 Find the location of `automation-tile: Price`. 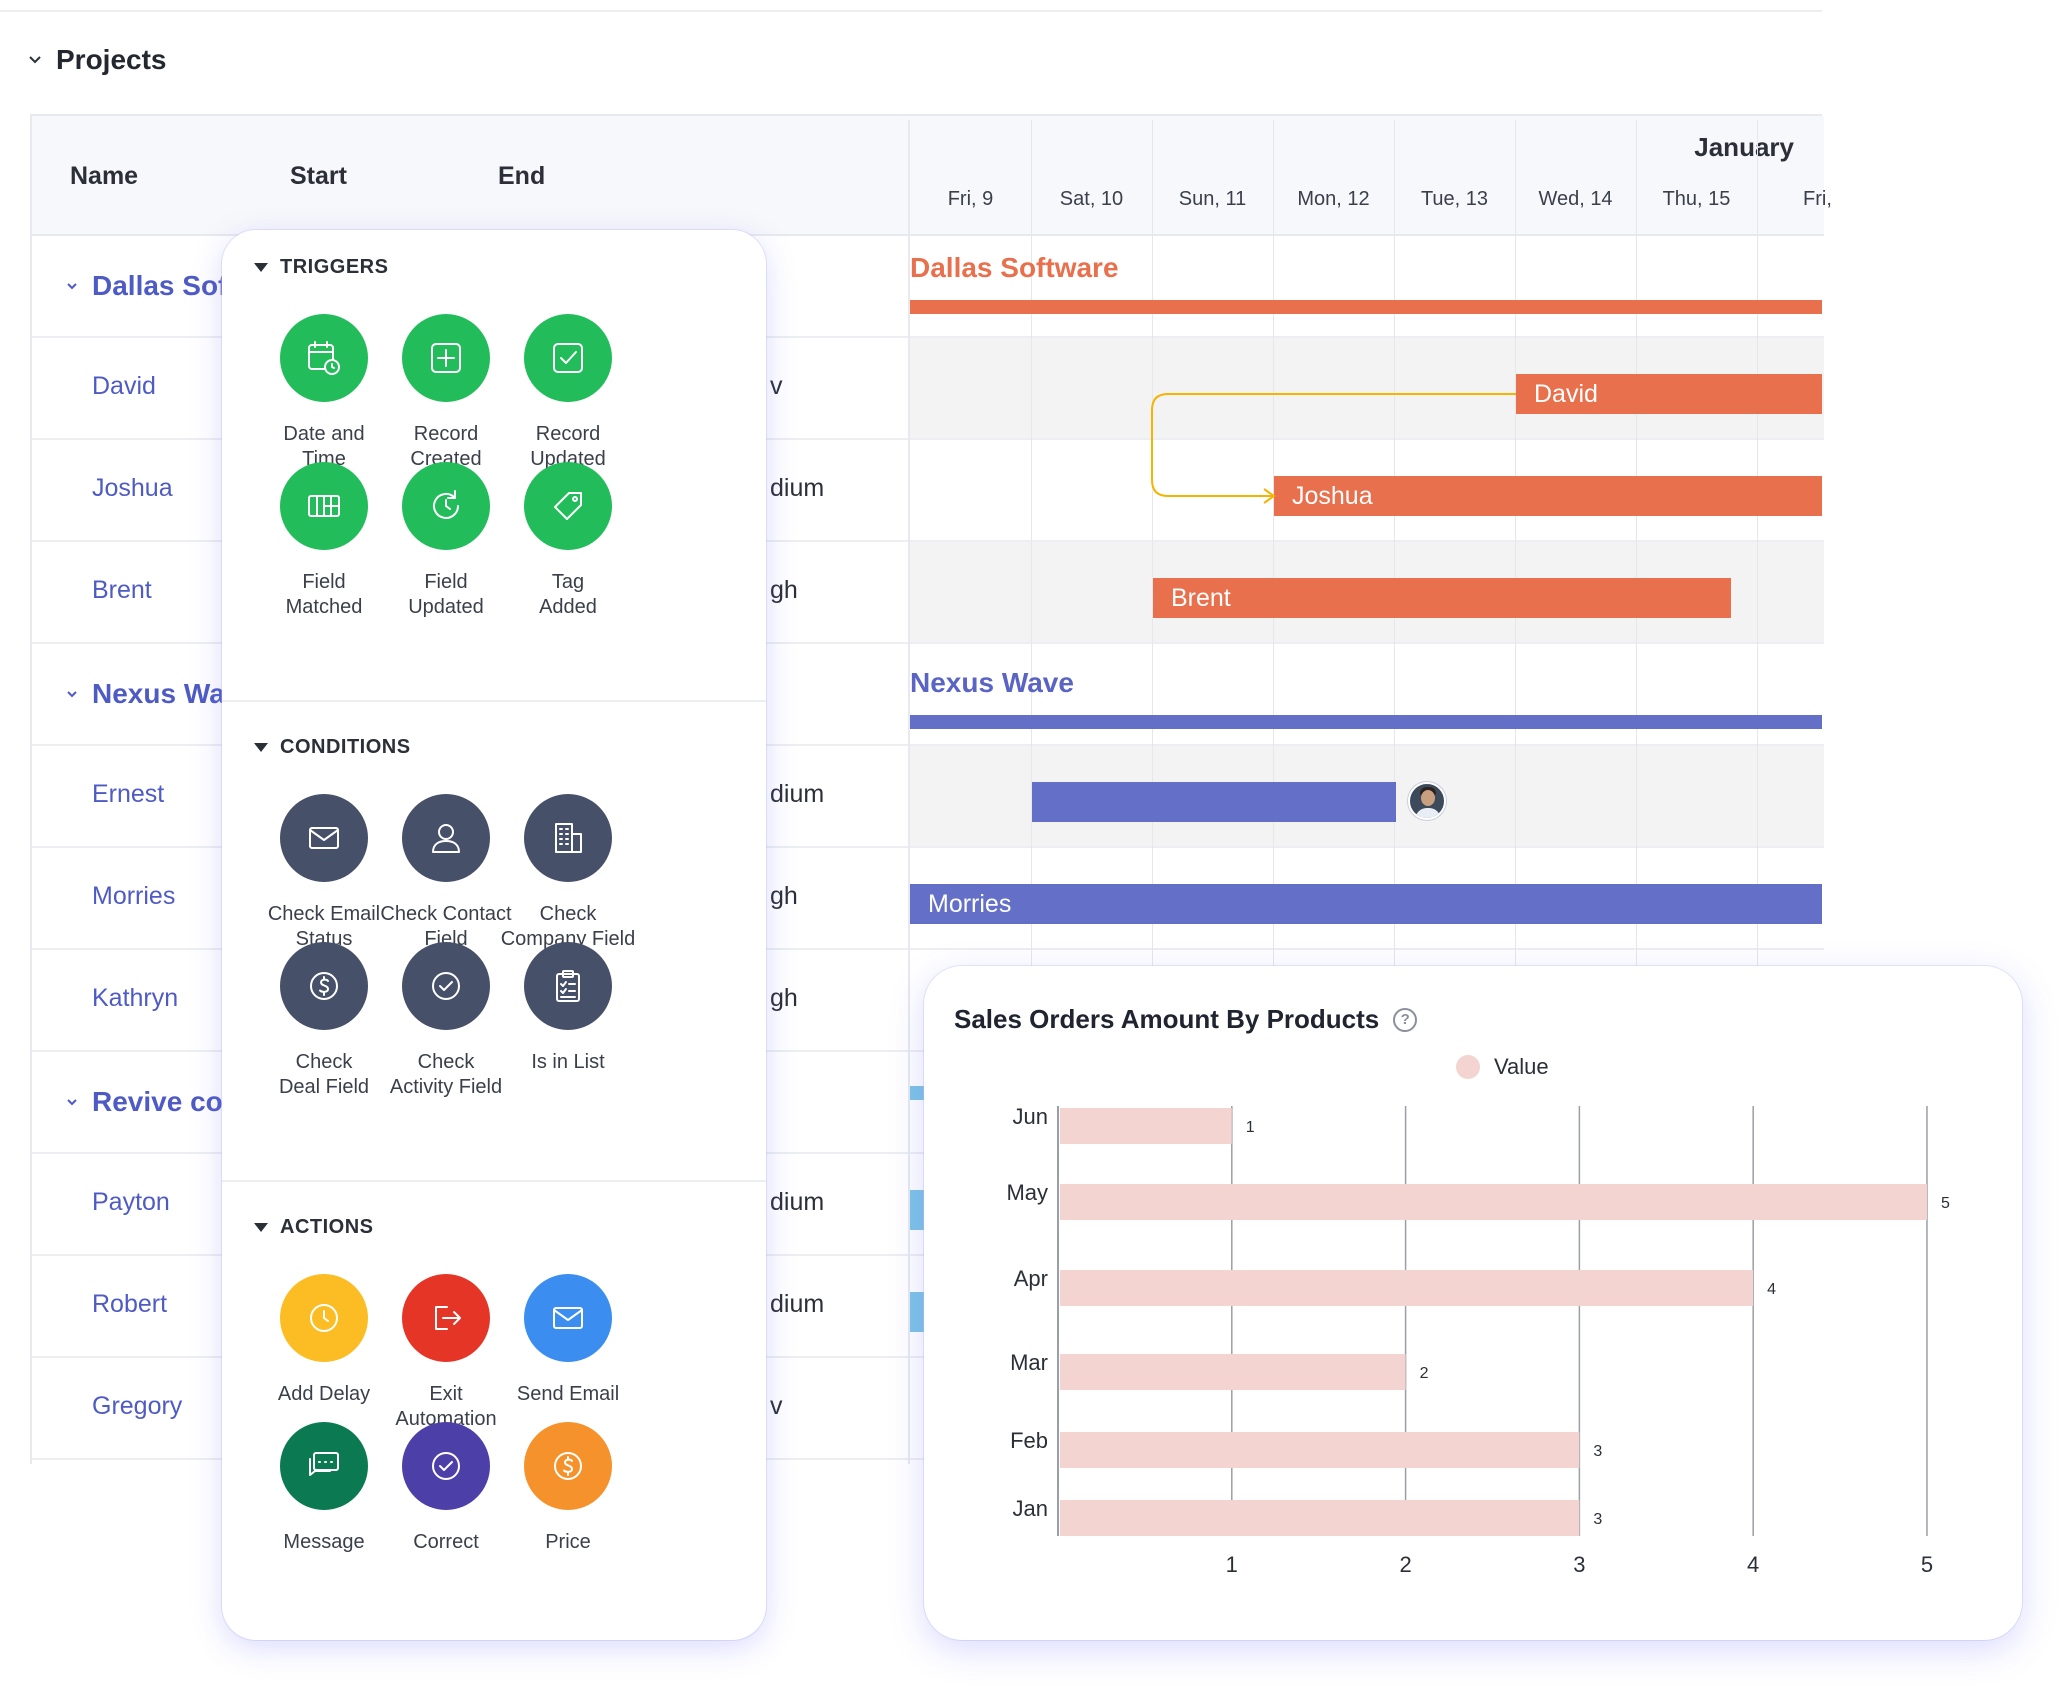

automation-tile: Price is located at coordinates (568, 1488).